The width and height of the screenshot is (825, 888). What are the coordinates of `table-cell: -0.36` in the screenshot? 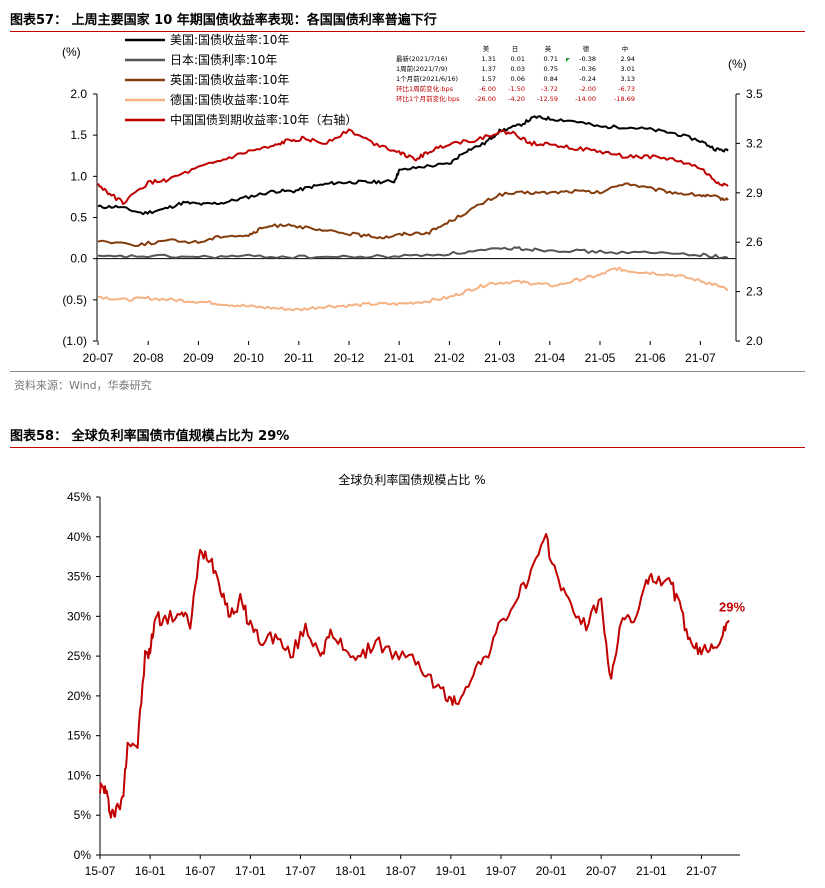 It's located at (587, 69).